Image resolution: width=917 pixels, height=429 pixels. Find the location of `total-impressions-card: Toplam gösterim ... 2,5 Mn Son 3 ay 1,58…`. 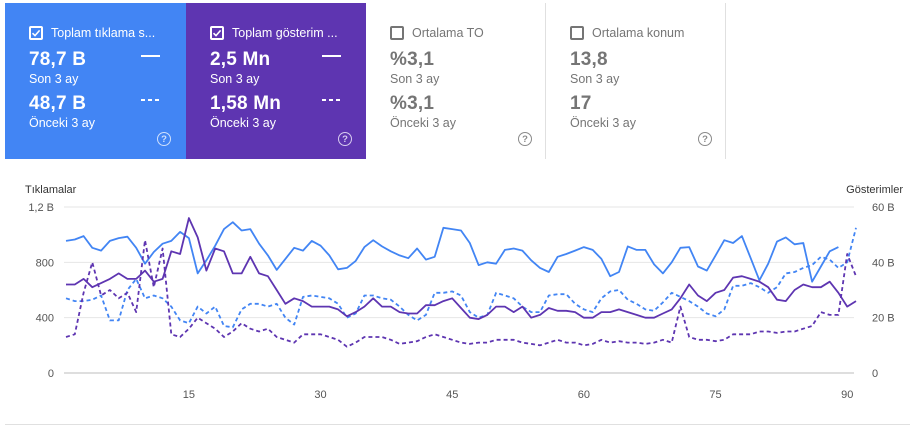

total-impressions-card: Toplam gösterim ... 2,5 Mn Son 3 ay 1,58… is located at coordinates (276, 81).